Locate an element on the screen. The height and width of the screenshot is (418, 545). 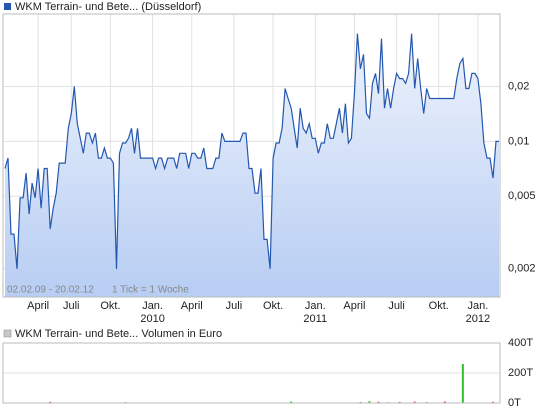
plot-frame is located at coordinates (251, 373).